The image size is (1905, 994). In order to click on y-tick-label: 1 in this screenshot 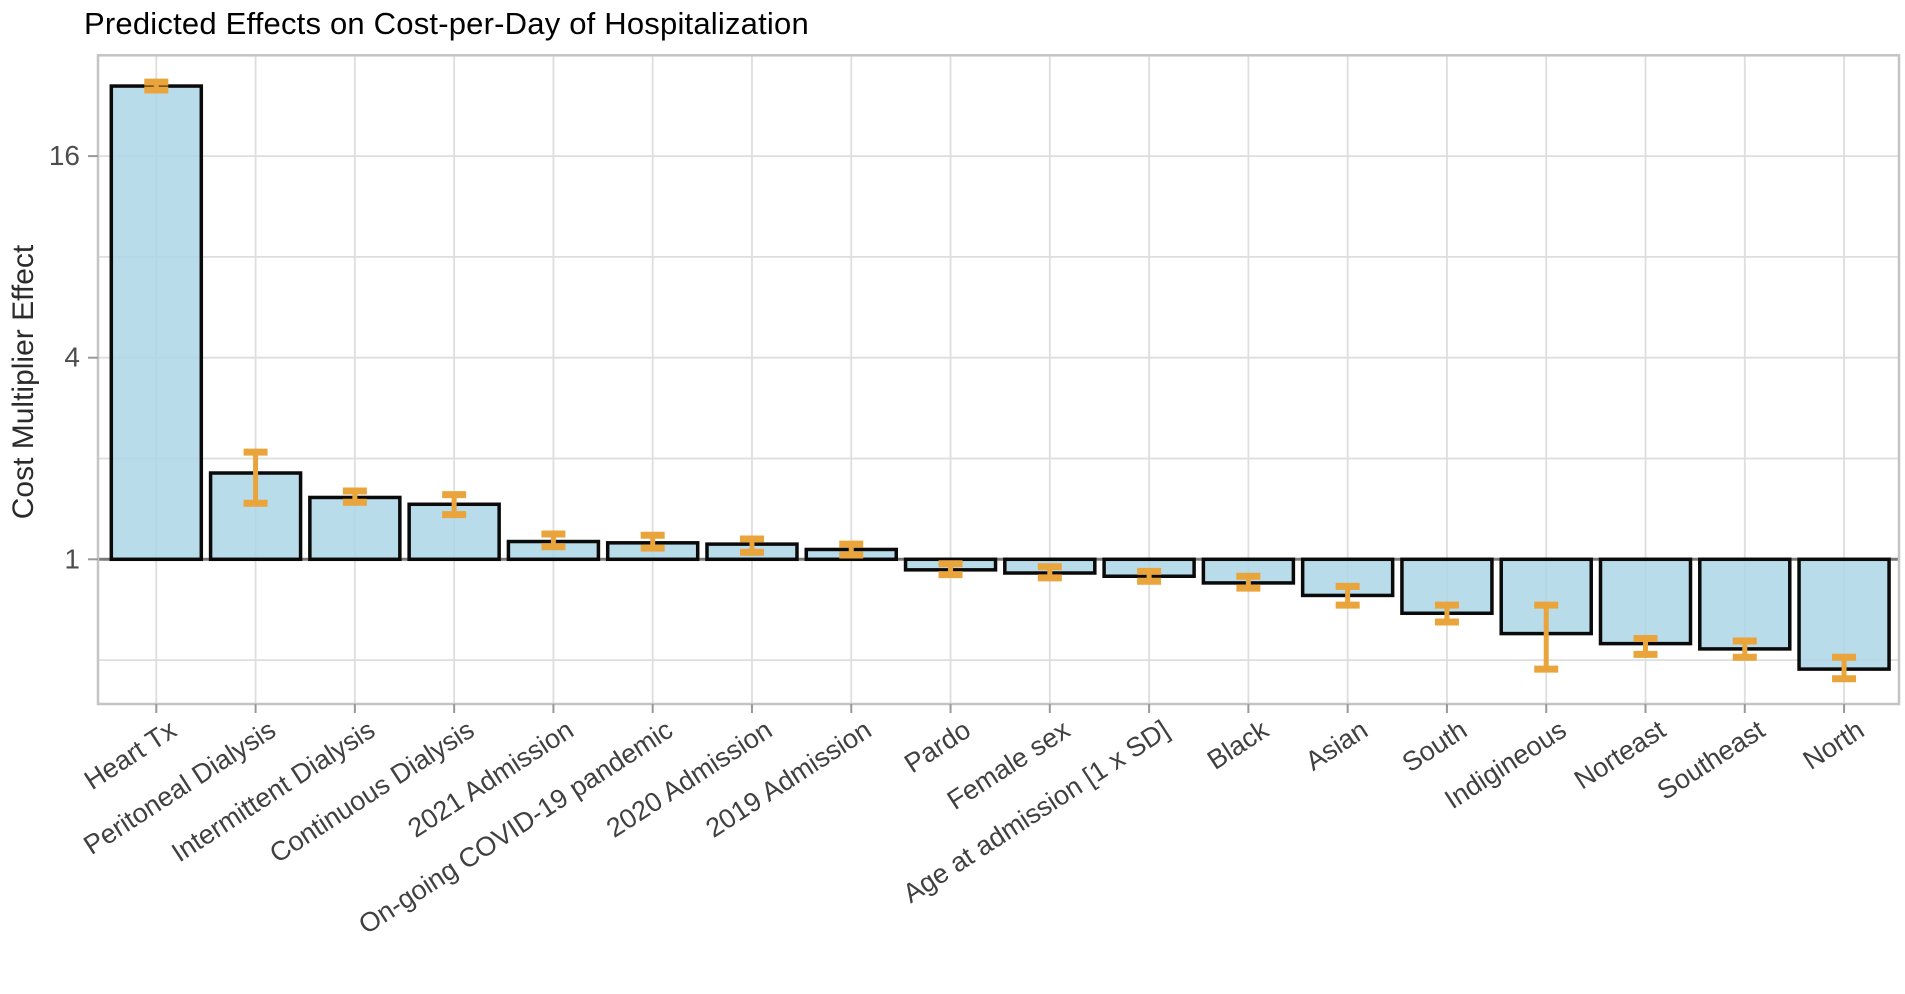, I will do `click(72, 558)`.